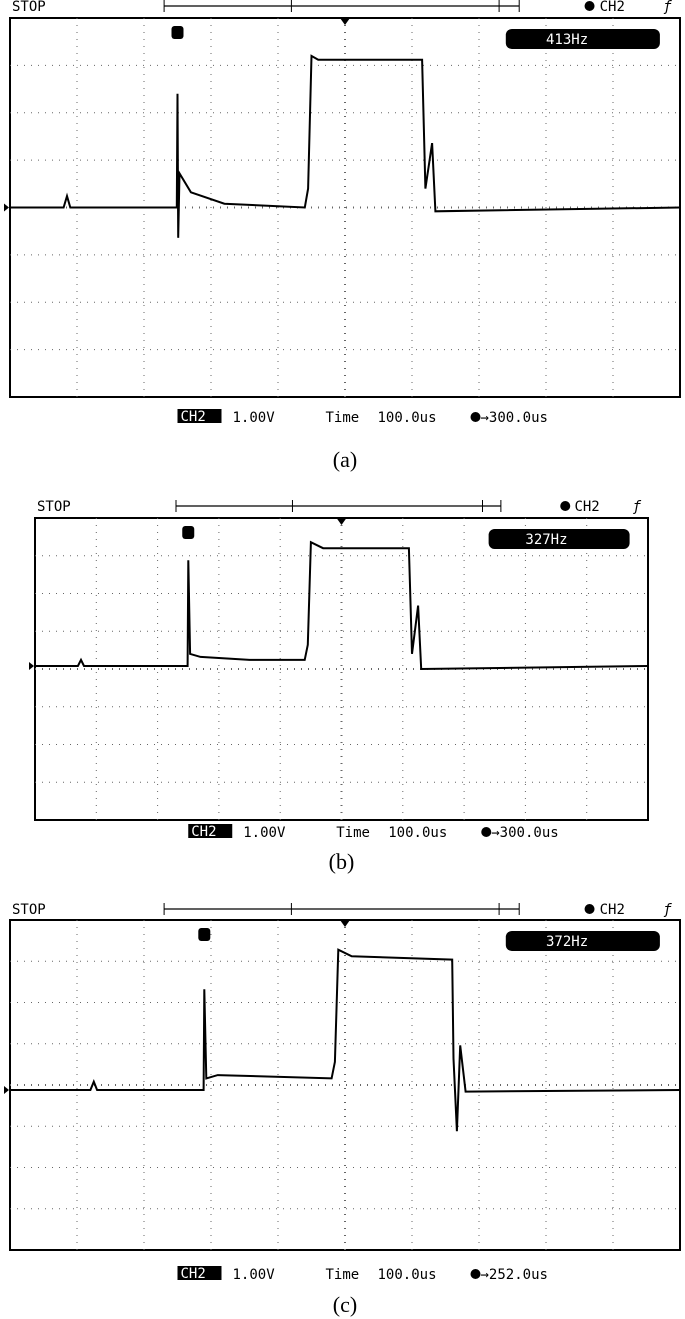  What do you see at coordinates (567, 40) in the screenshot?
I see `frequency: 413Hz` at bounding box center [567, 40].